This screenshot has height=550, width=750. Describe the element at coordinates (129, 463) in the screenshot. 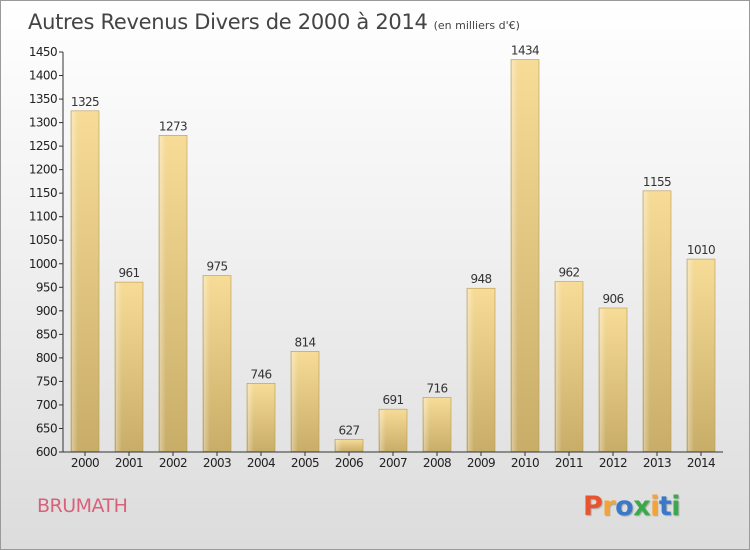

I see `x-tick-label: 2001` at that location.